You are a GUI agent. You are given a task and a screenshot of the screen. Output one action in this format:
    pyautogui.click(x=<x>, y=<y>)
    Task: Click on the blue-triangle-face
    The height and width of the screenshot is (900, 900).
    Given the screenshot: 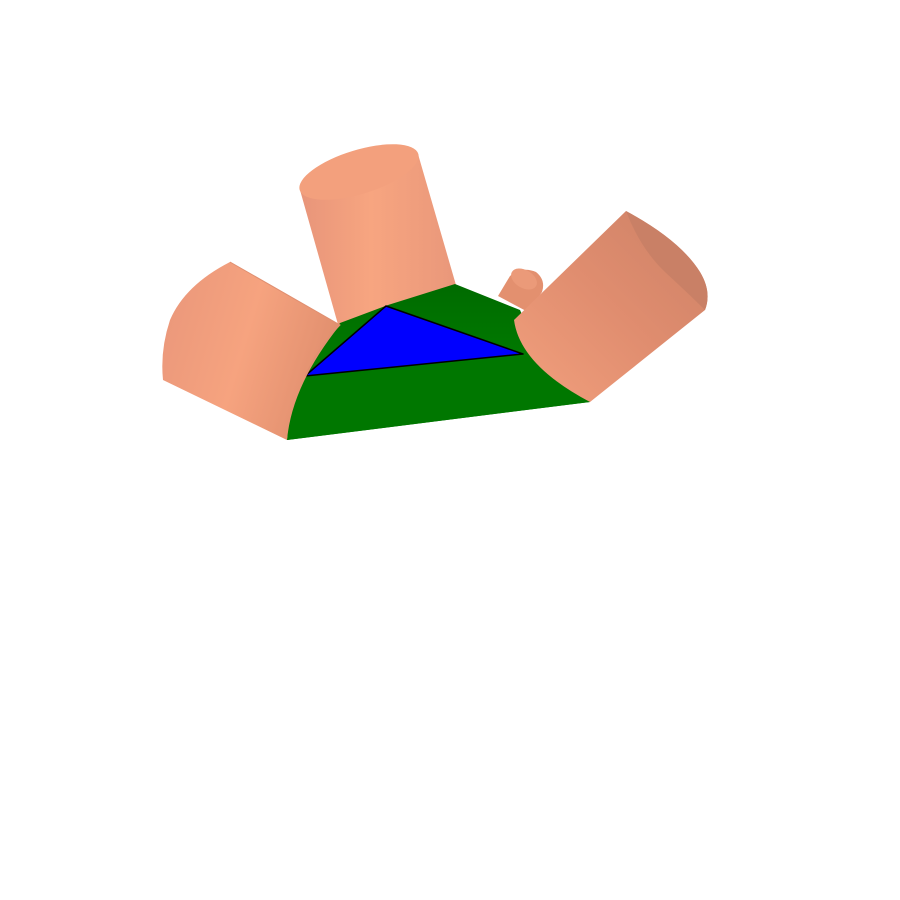 What is the action you would take?
    pyautogui.click(x=414, y=341)
    